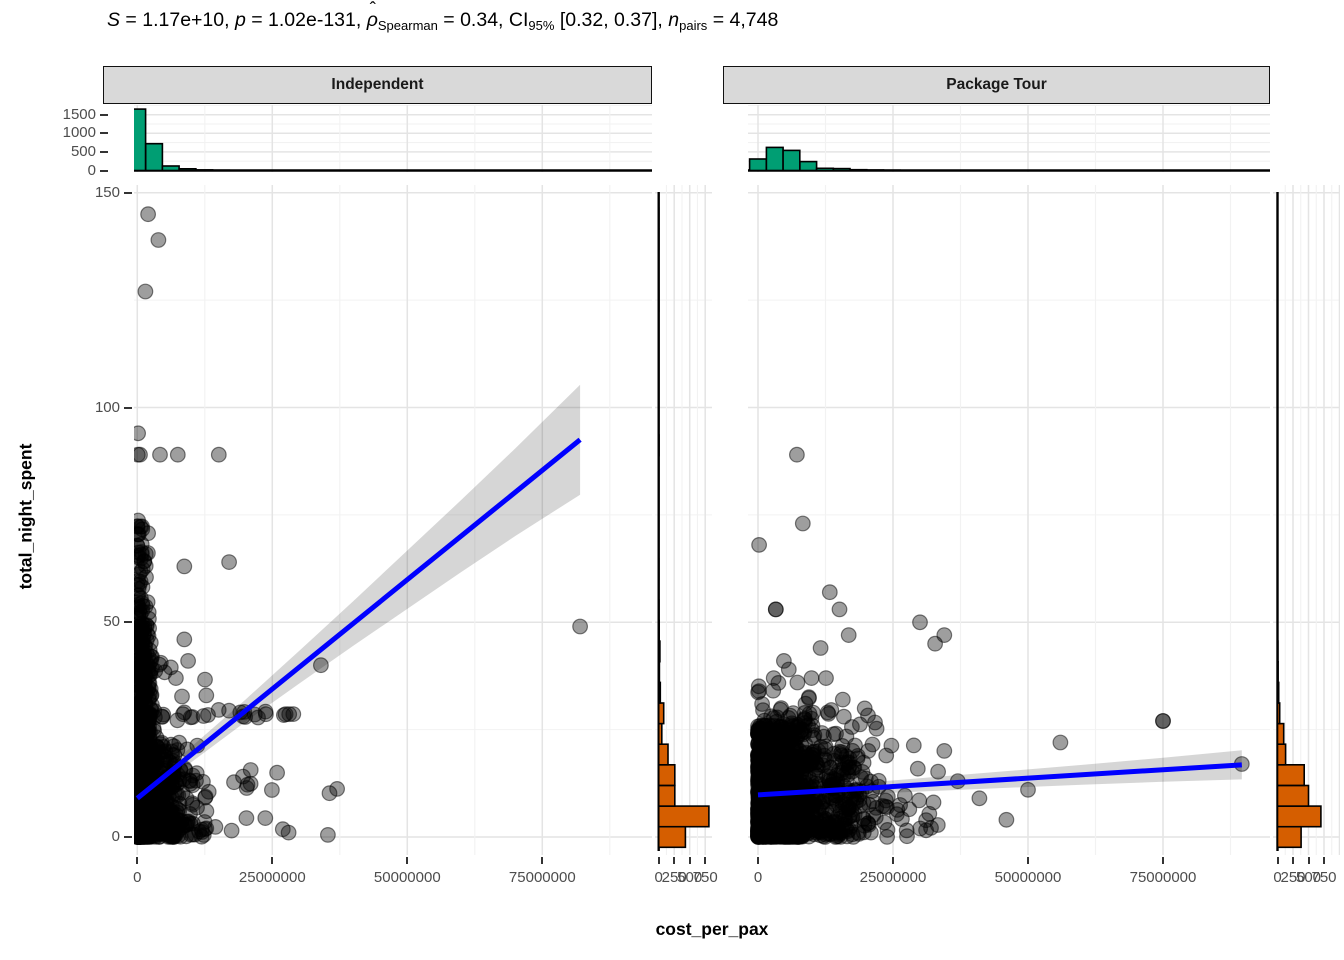  I want to click on facet-strip-independent: Independent, so click(377, 85).